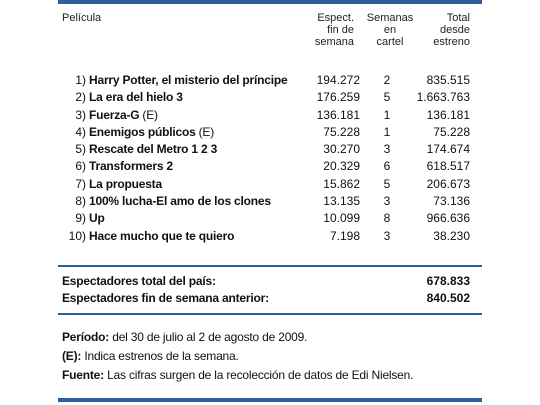 The image size is (540, 405). Describe the element at coordinates (80, 218) in the screenshot. I see `row-rank: 9)` at that location.